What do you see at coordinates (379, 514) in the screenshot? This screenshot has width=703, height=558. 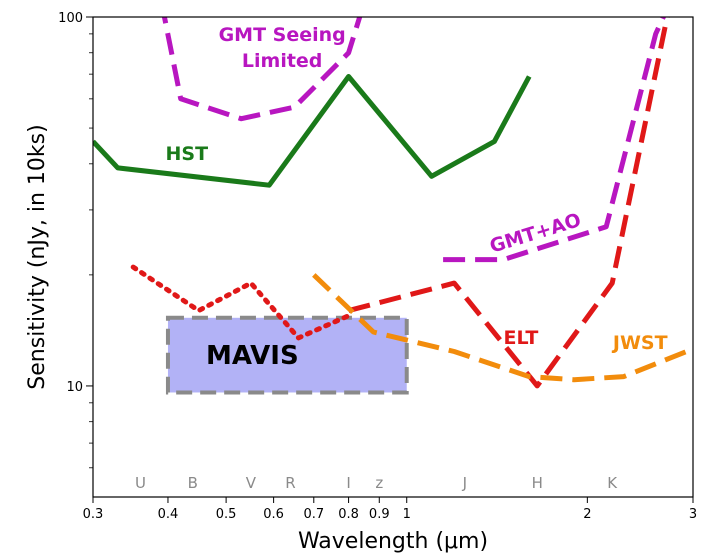 I see `x-tick-label: 0.9` at bounding box center [379, 514].